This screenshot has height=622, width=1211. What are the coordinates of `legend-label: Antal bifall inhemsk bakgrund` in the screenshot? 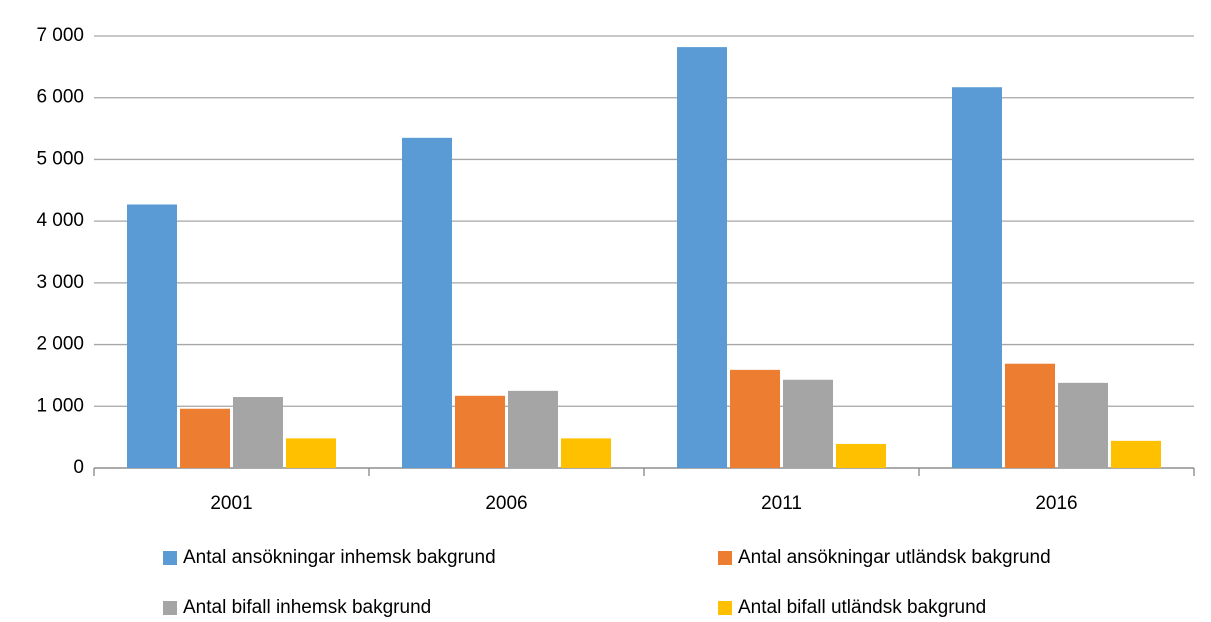 It's located at (307, 607).